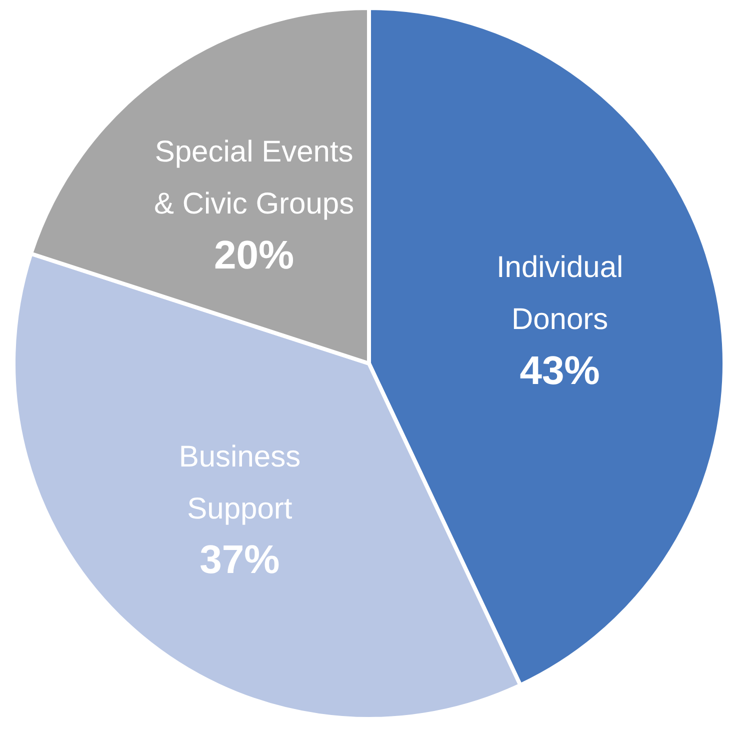 Image resolution: width=730 pixels, height=735 pixels. What do you see at coordinates (254, 178) in the screenshot?
I see `slice-label: Special Events & Civic Groups` at bounding box center [254, 178].